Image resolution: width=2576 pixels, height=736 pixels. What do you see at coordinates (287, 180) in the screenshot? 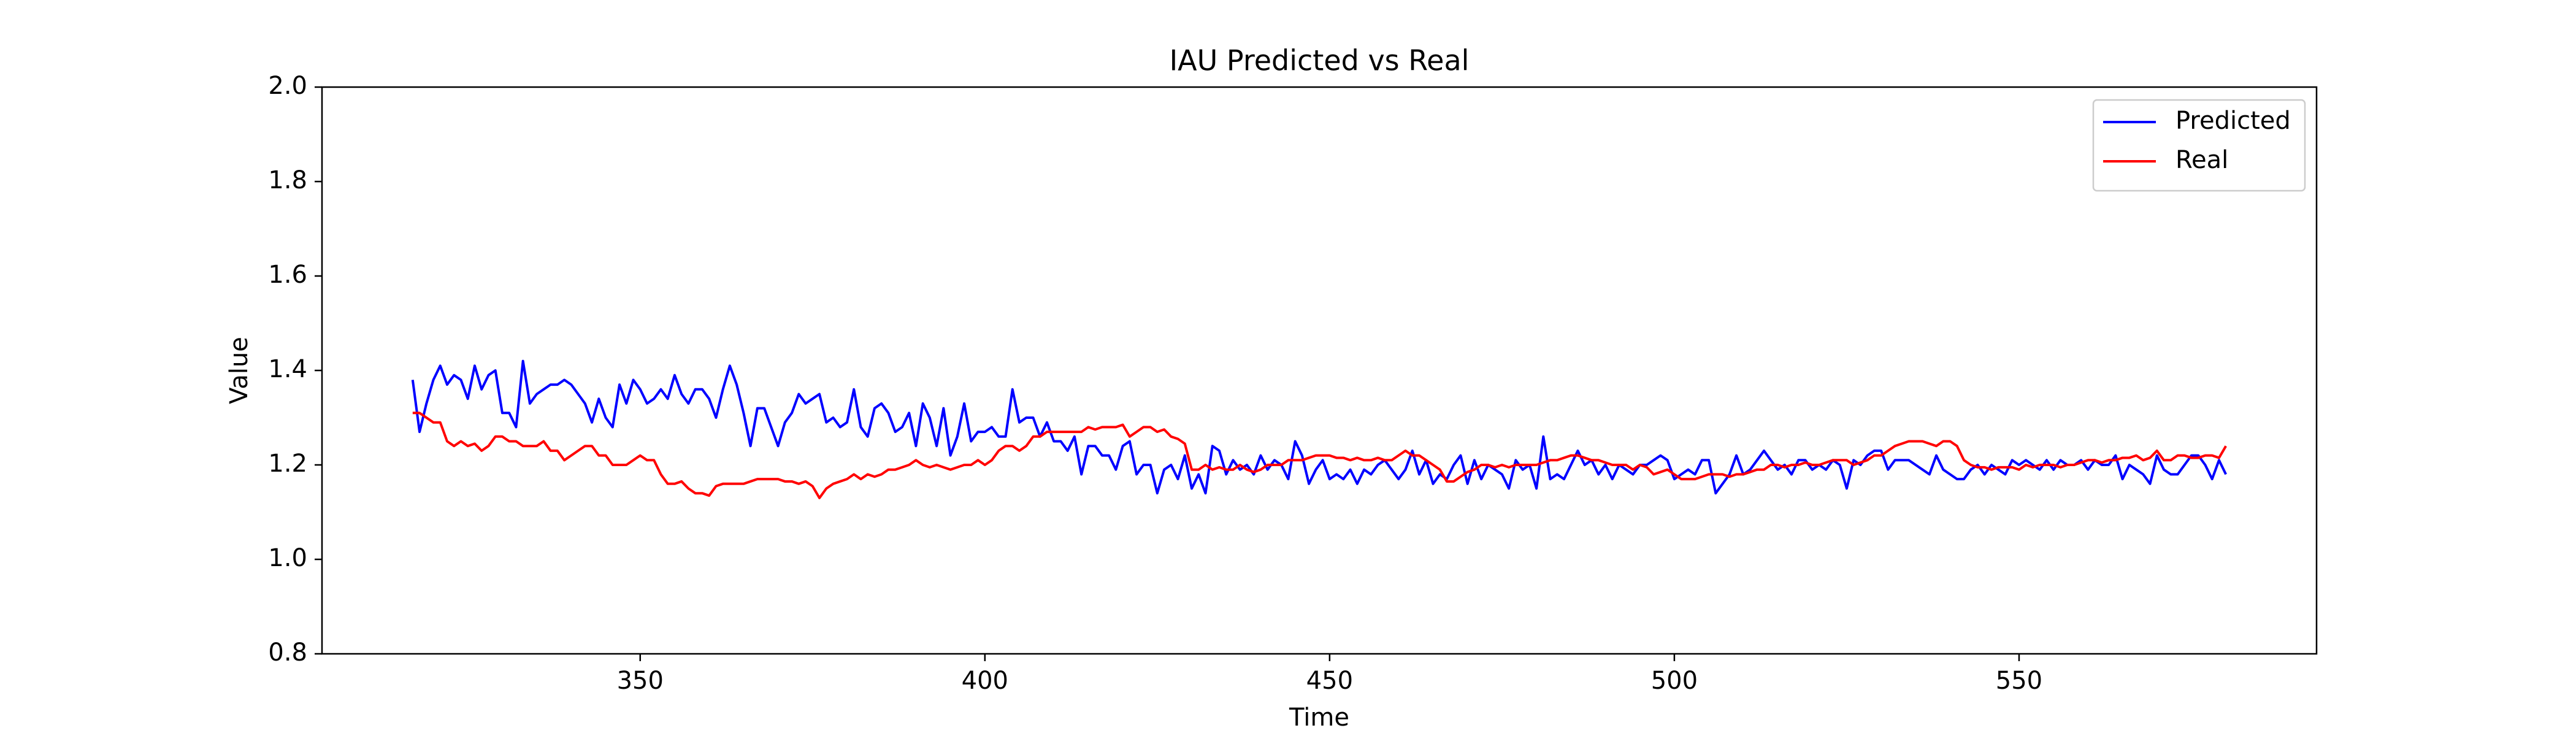
I see `y-tick-label: 1.8` at bounding box center [287, 180].